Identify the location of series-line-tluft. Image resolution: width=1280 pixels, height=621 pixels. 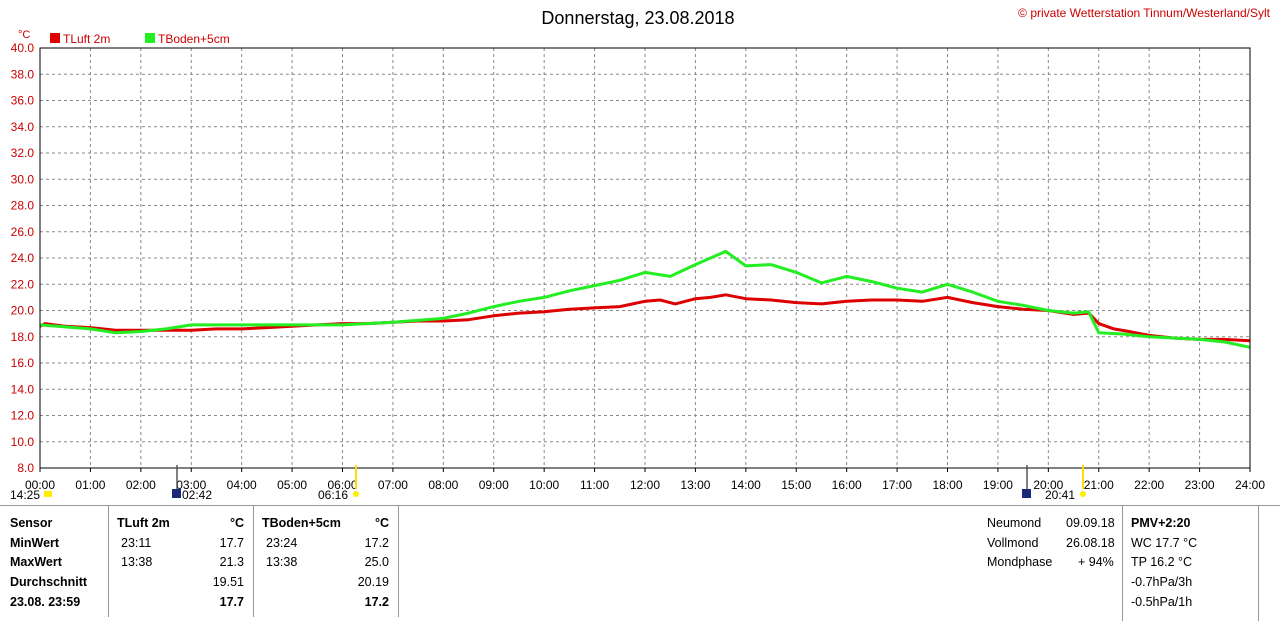
(645, 318).